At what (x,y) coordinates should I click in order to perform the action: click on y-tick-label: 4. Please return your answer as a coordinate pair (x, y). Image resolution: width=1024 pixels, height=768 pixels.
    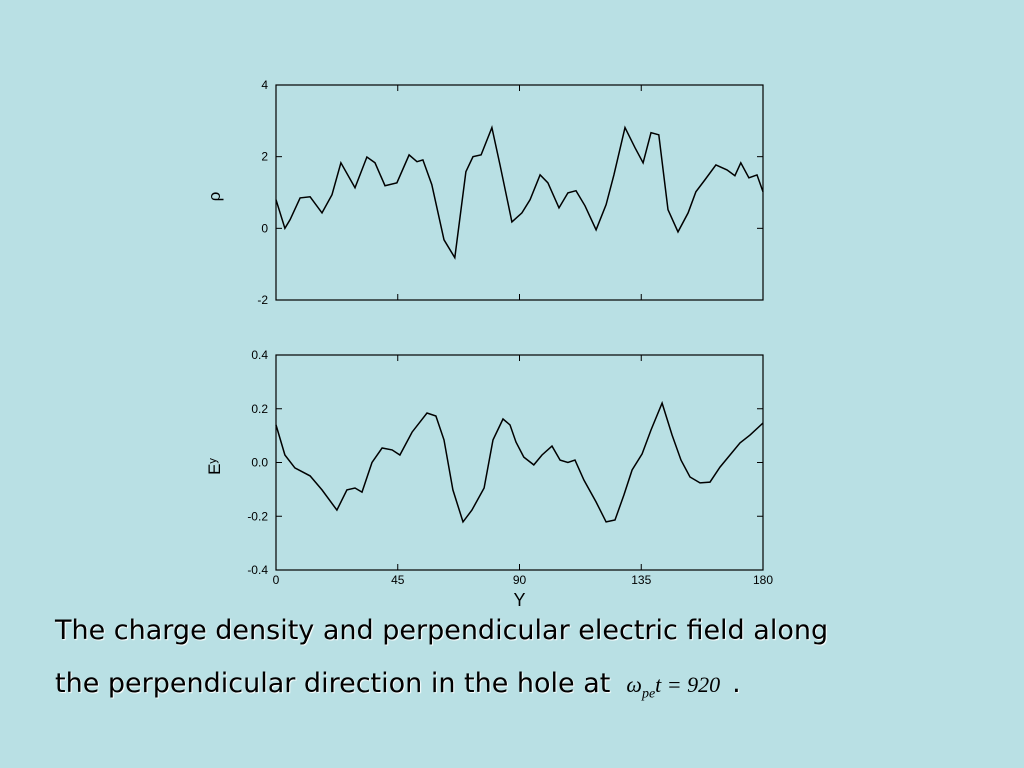
    Looking at the image, I should click on (264, 85).